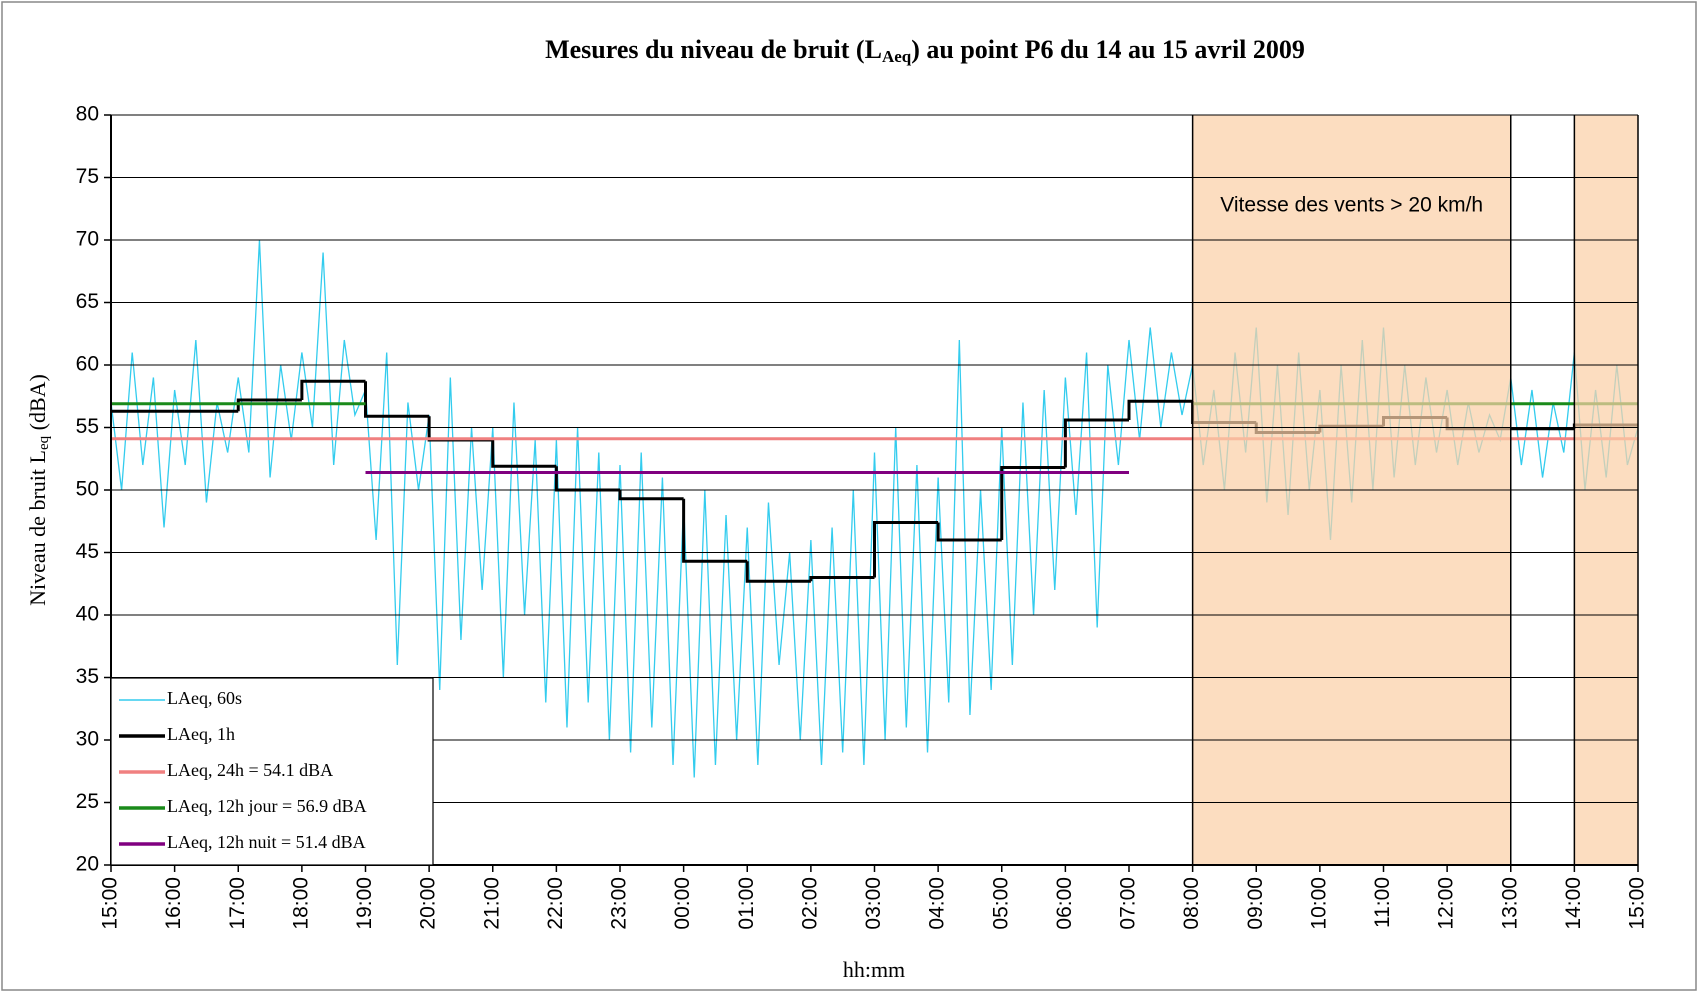 The width and height of the screenshot is (1700, 994). I want to click on legend-label: LAeq, 60s, so click(204, 698).